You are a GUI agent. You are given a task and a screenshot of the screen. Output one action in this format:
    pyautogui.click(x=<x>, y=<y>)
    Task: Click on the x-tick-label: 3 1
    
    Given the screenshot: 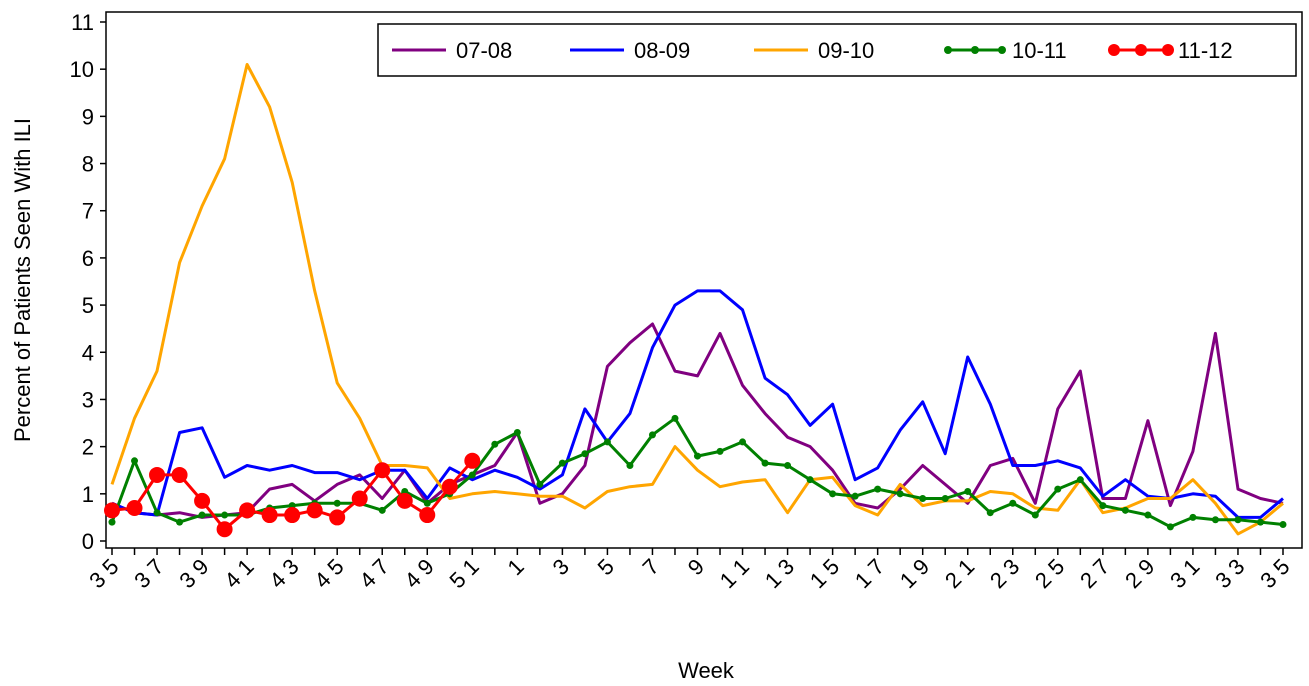 What is the action you would take?
    pyautogui.click(x=1184, y=573)
    